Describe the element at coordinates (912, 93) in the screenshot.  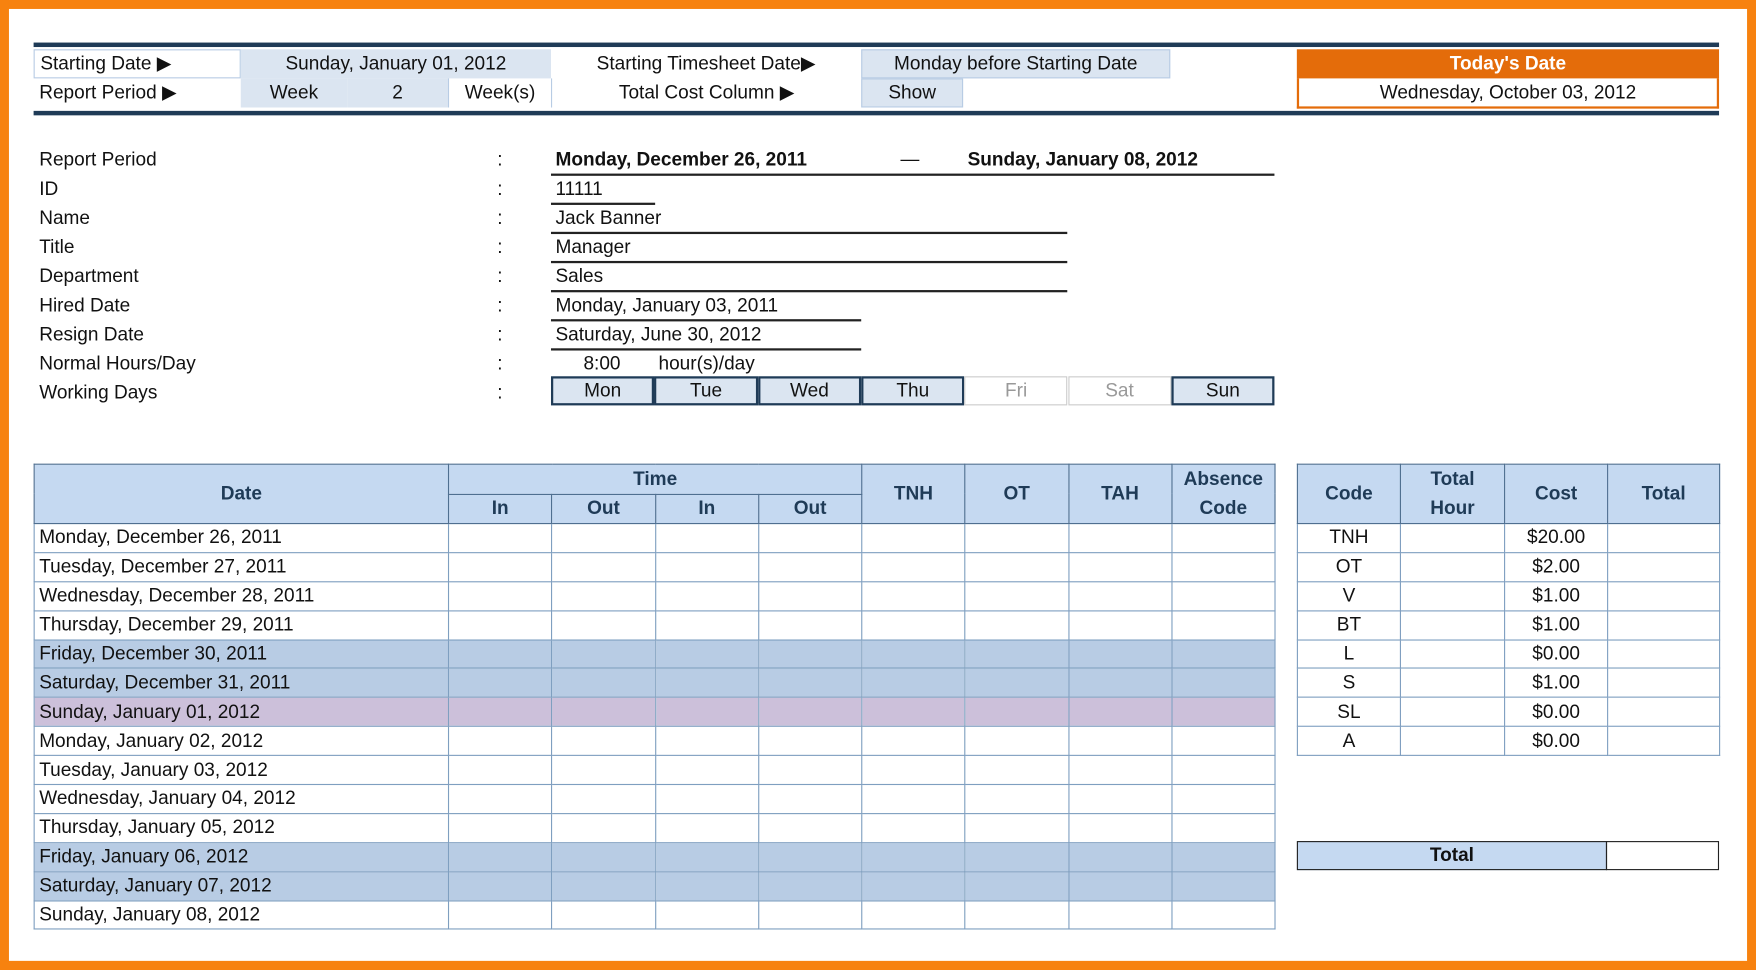
I see `total-cost-value: Show` at that location.